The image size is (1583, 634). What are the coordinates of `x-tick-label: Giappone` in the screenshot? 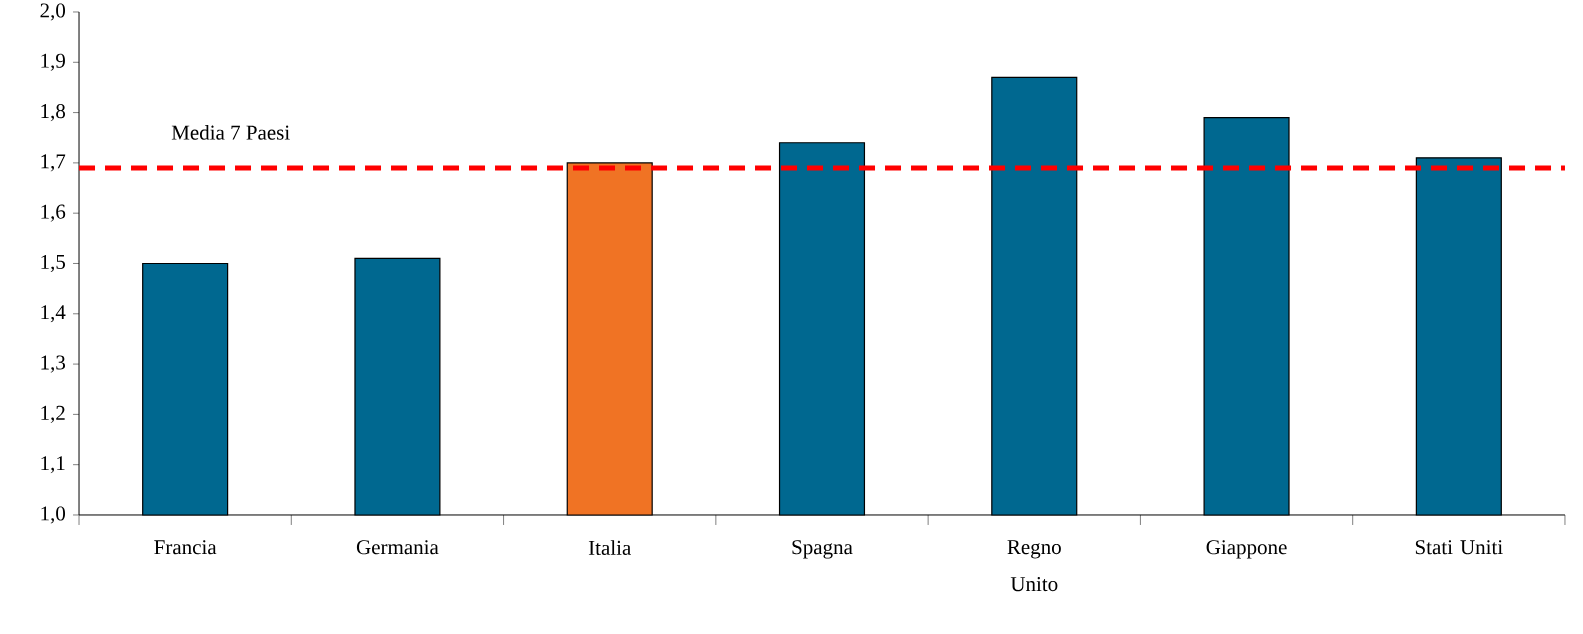 It's located at (1246, 549).